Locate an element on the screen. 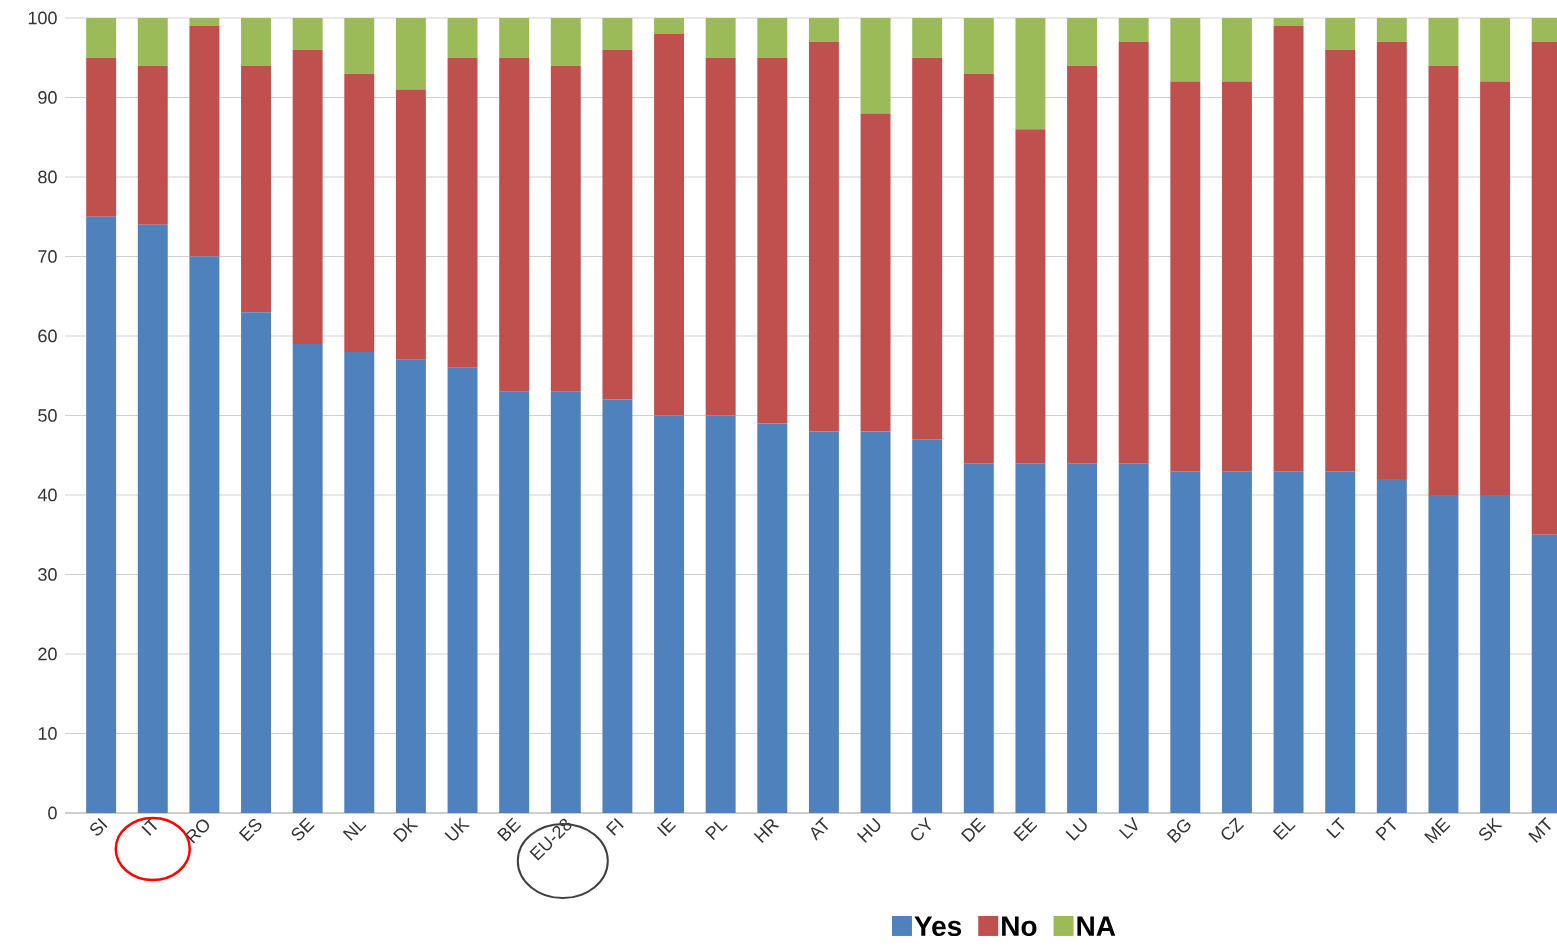 The image size is (1557, 951). x-tick-label: HU is located at coordinates (868, 830).